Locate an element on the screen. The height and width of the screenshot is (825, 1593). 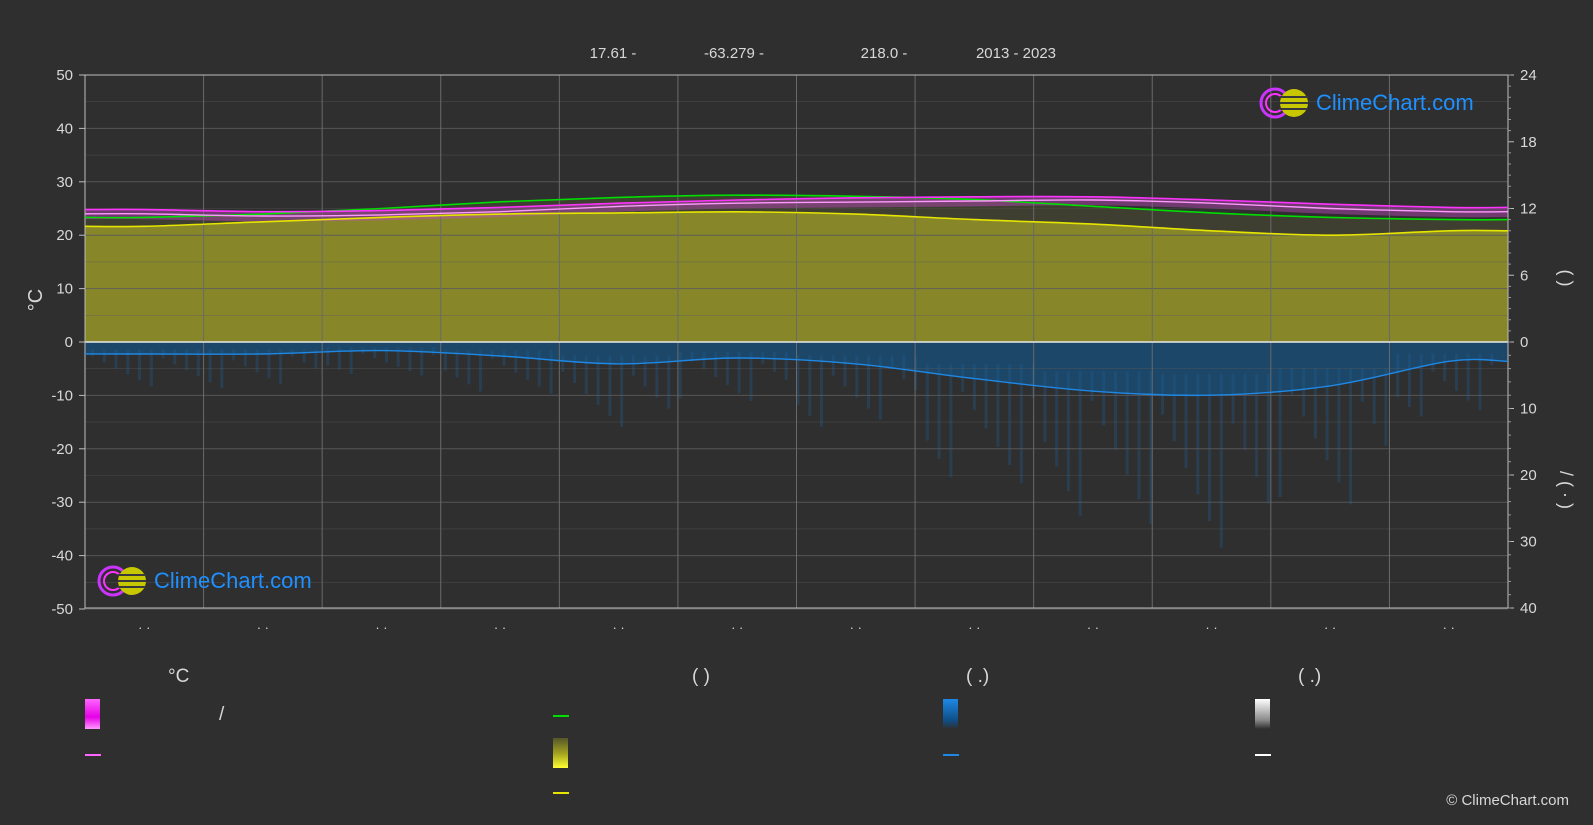
y-tick-label-left: 20 is located at coordinates (64, 235).